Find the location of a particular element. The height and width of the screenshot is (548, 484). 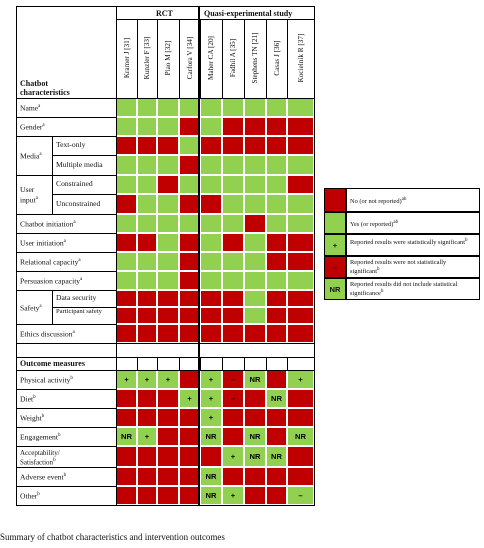

row-label-text: Media is located at coordinates (30, 156).